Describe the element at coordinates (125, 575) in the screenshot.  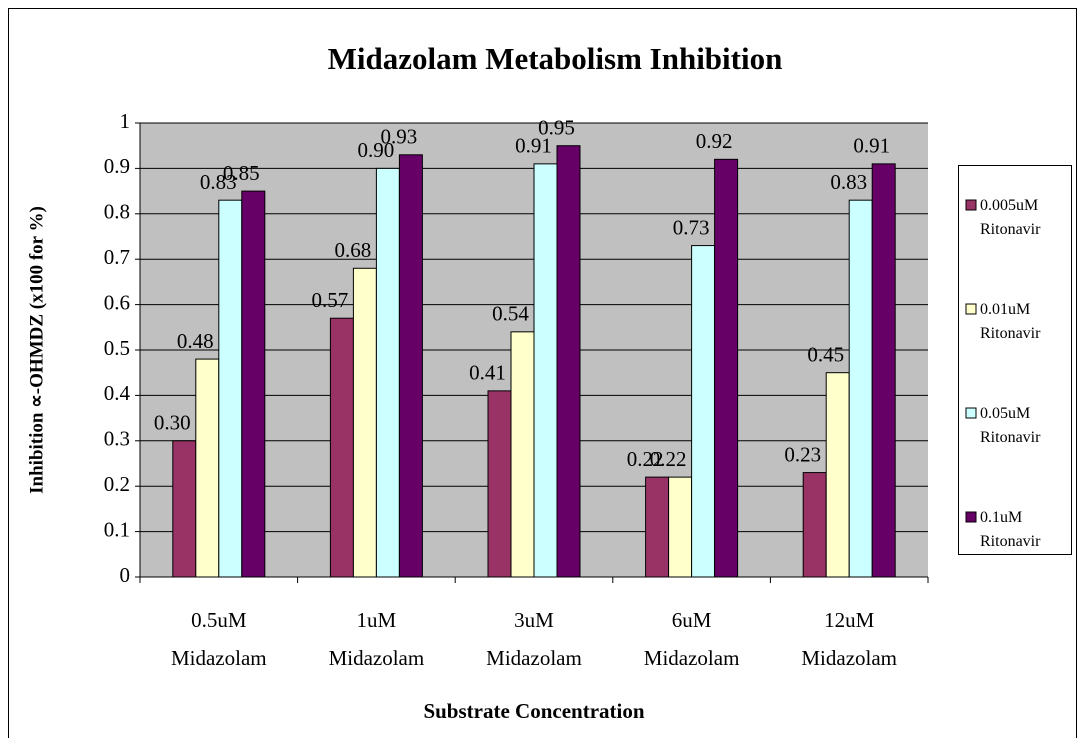
I see `y-tick-label: 0` at that location.